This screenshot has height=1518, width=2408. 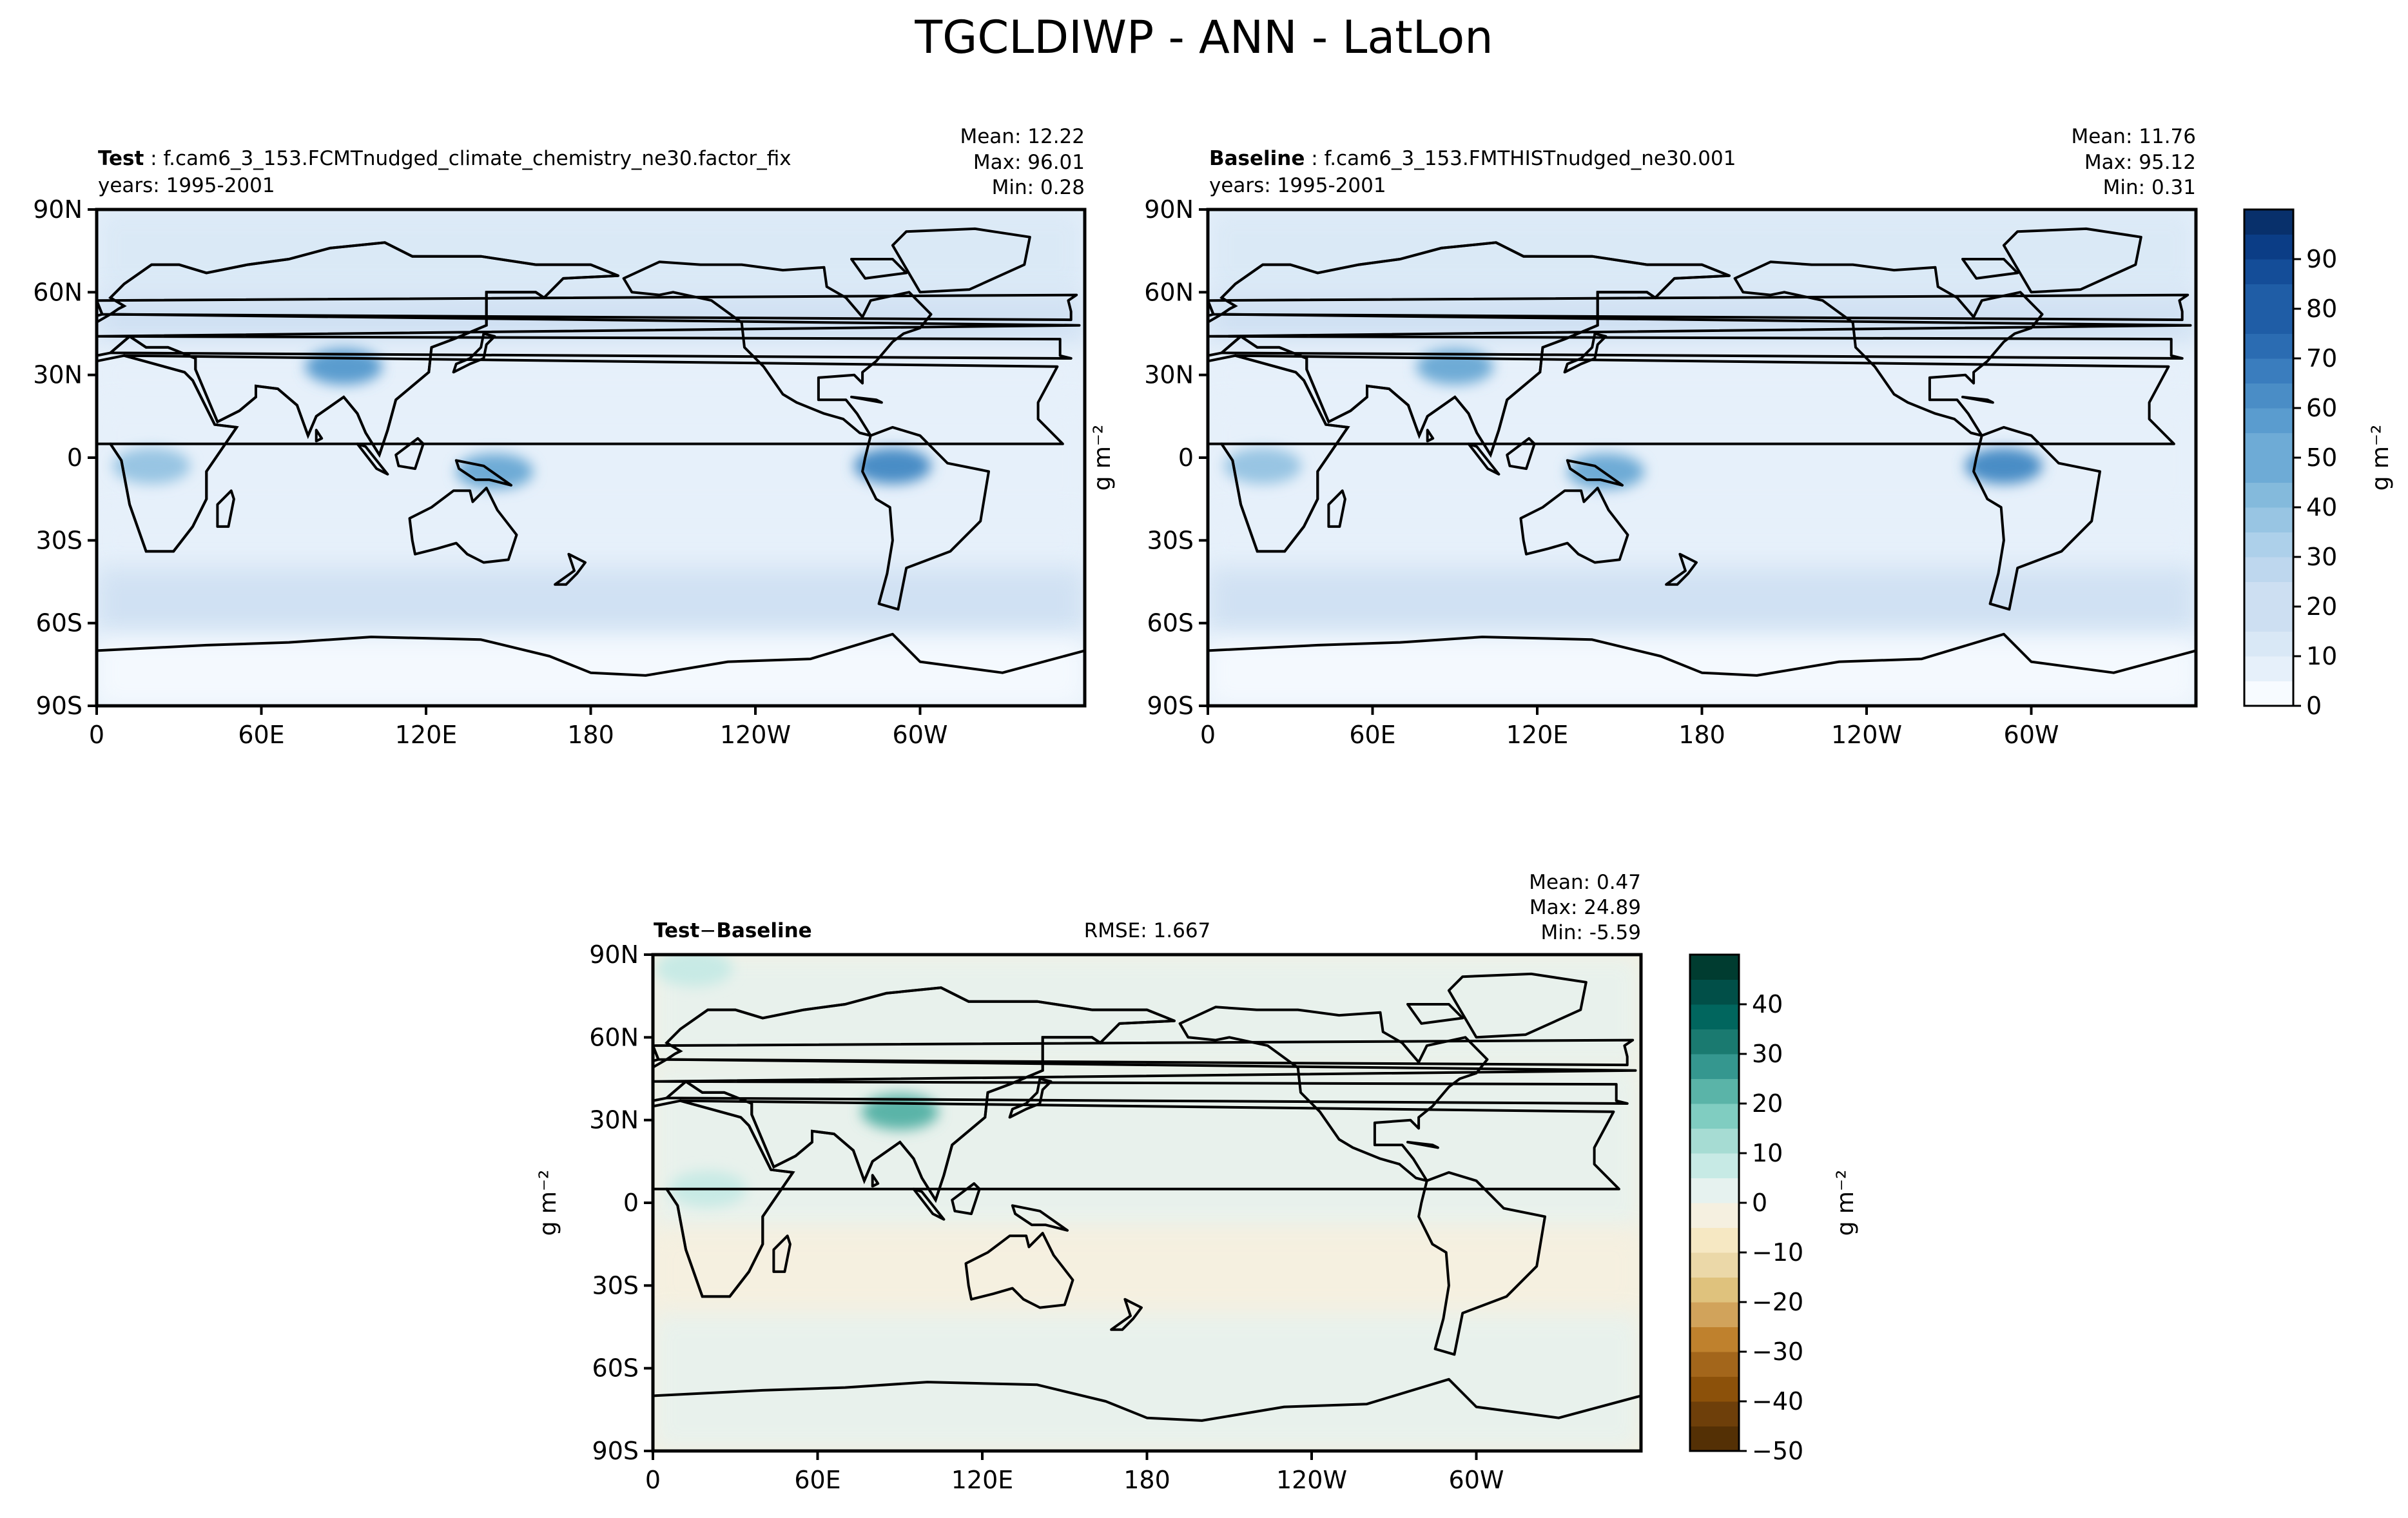 I want to click on colorbar-tick-label: 0, so click(x=2314, y=706).